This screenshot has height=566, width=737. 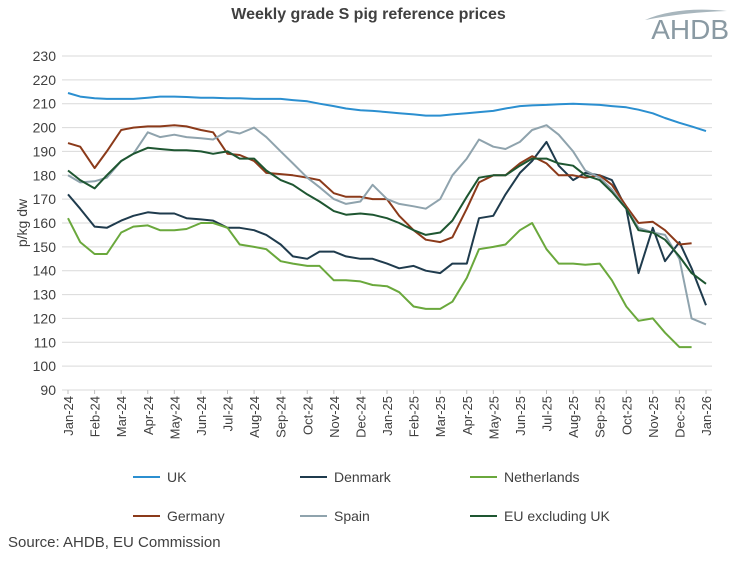 I want to click on x-tick-label: Jan-25, so click(x=387, y=416).